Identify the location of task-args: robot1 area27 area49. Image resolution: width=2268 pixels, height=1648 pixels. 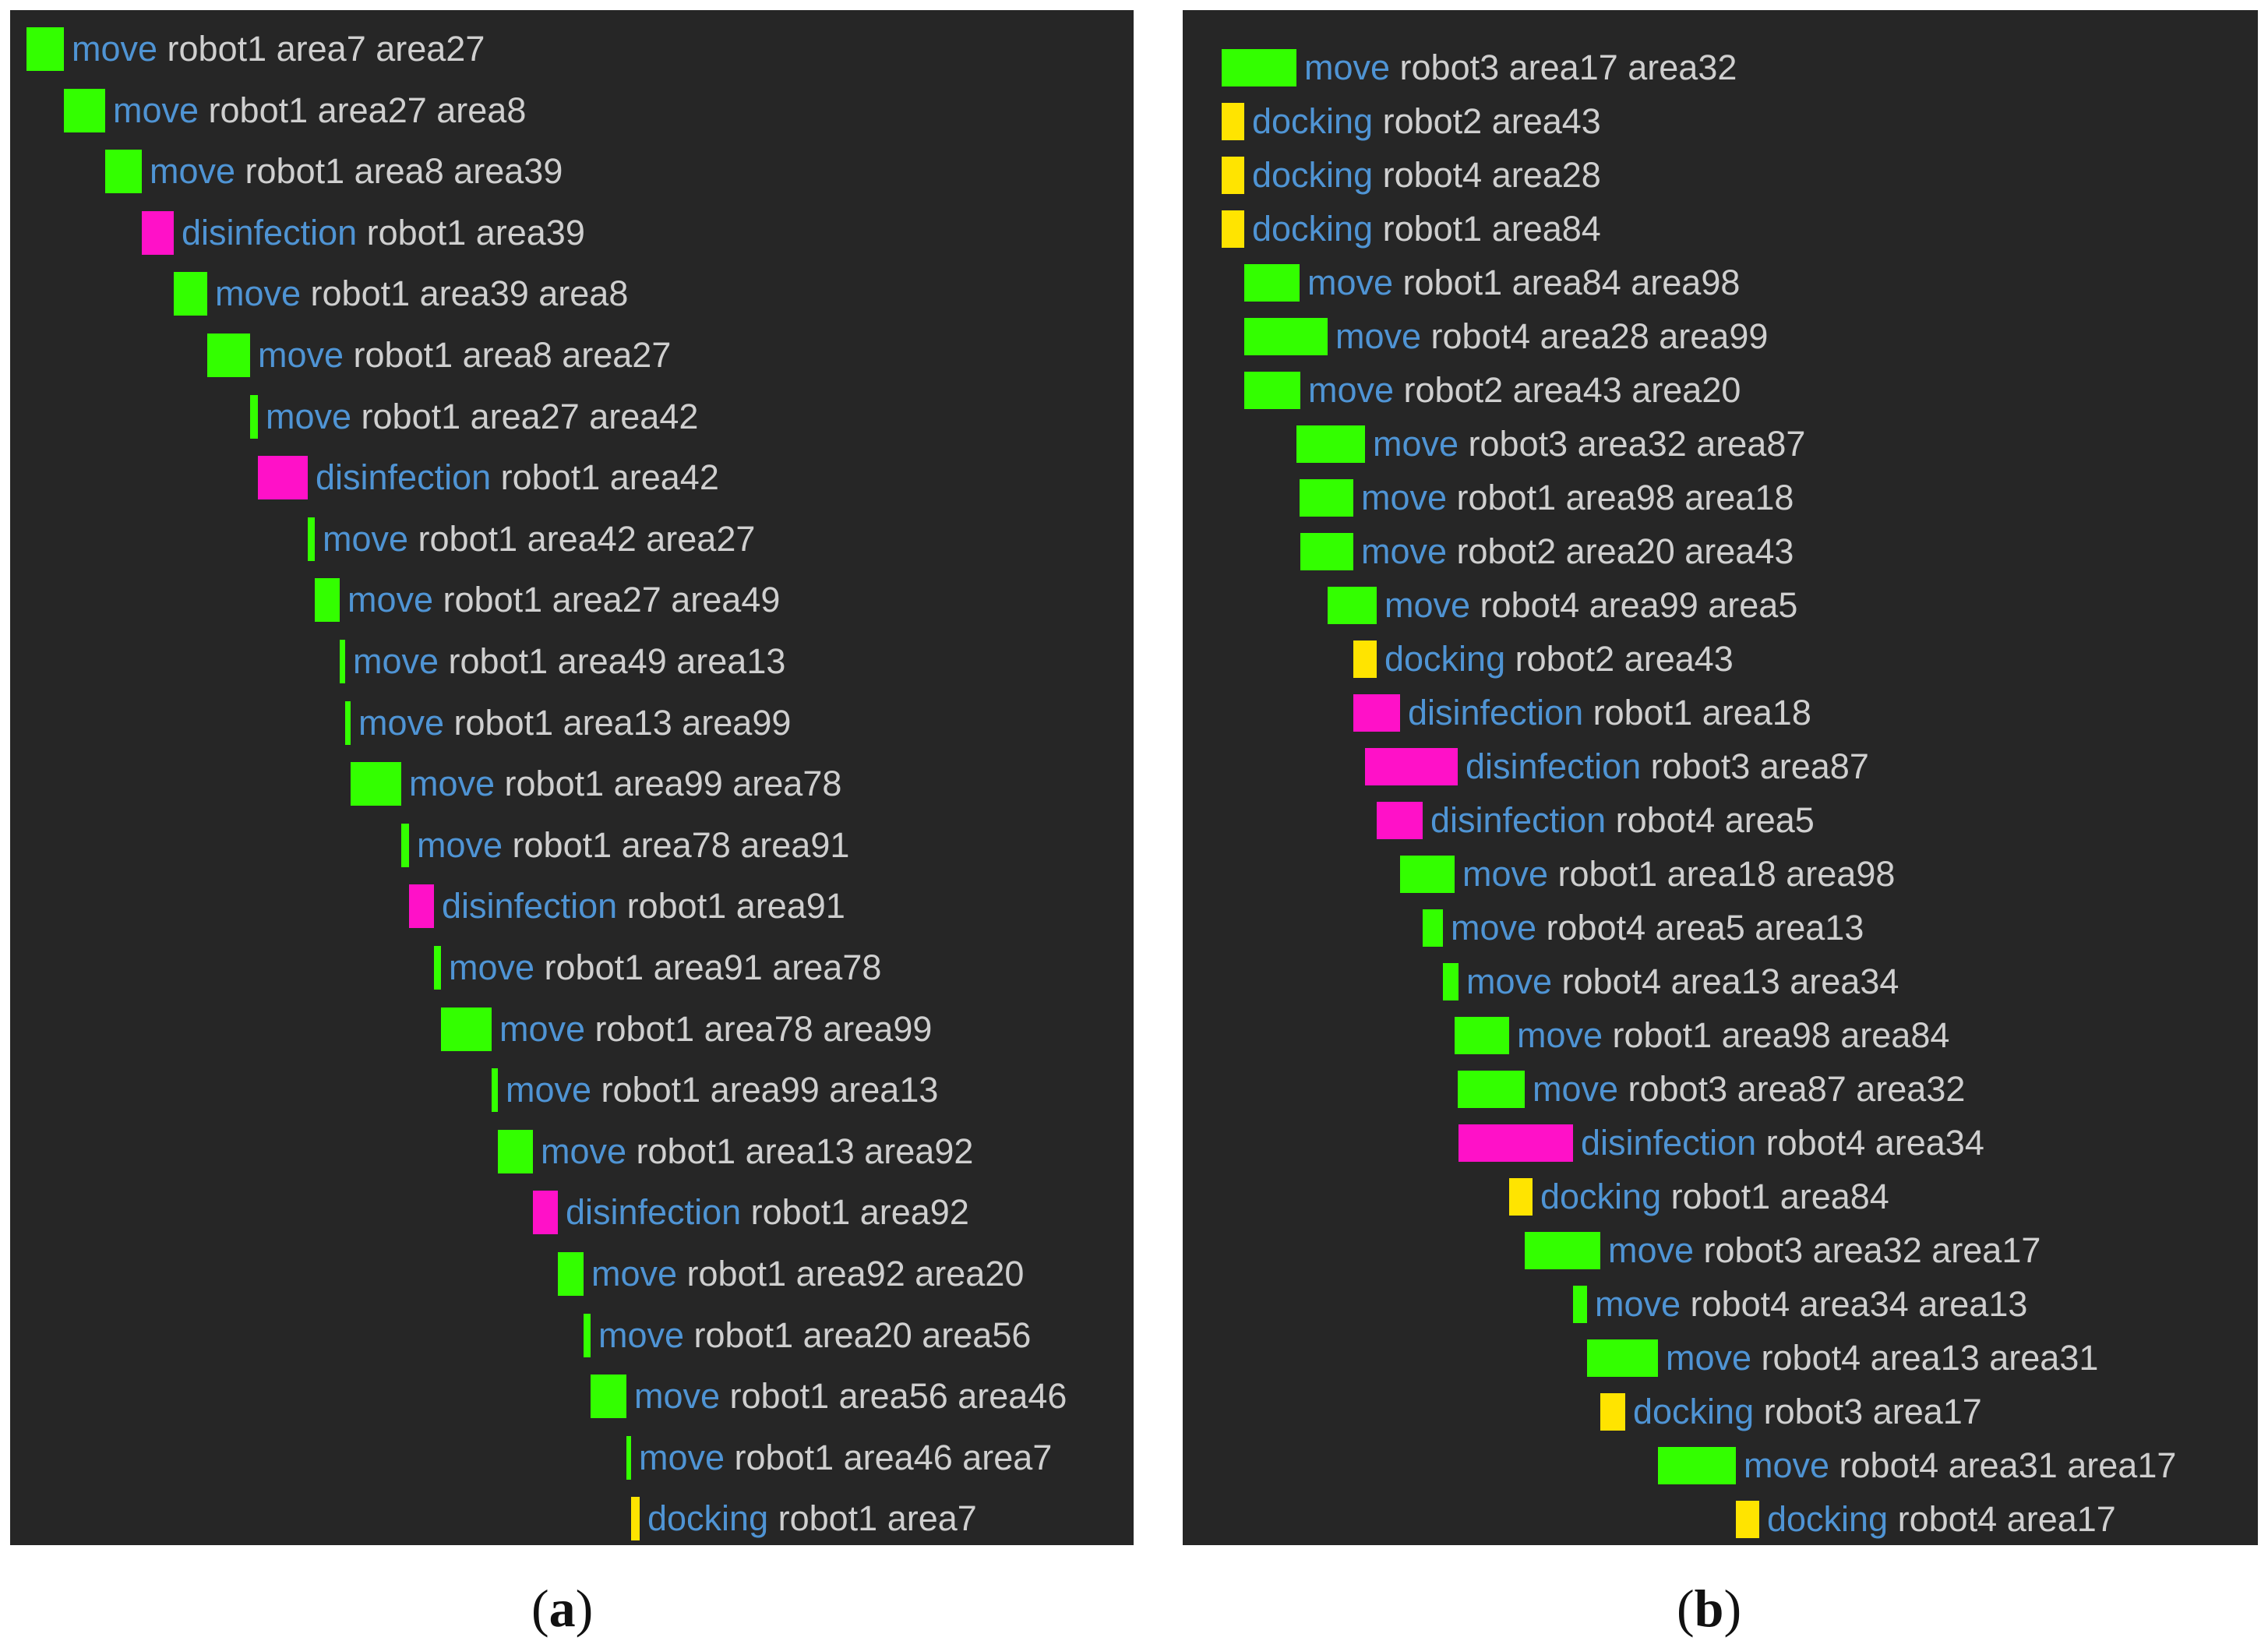
(607, 600).